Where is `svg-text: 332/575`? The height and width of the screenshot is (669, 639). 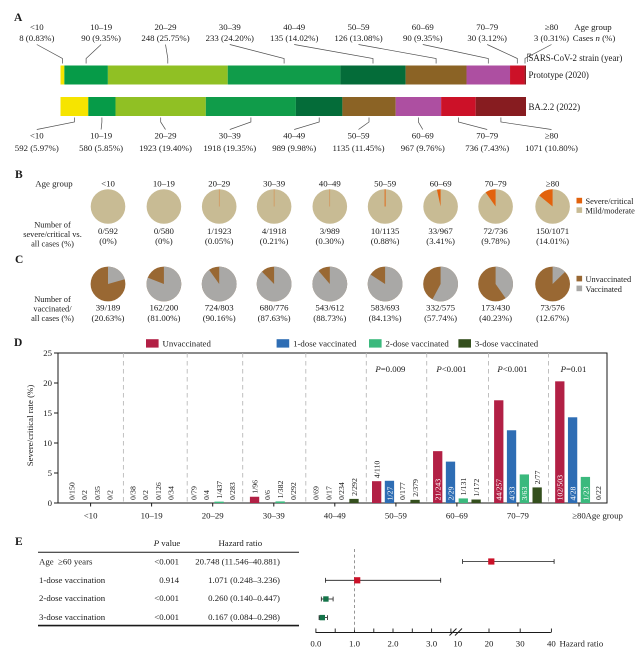 svg-text: 332/575 is located at coordinates (440, 308).